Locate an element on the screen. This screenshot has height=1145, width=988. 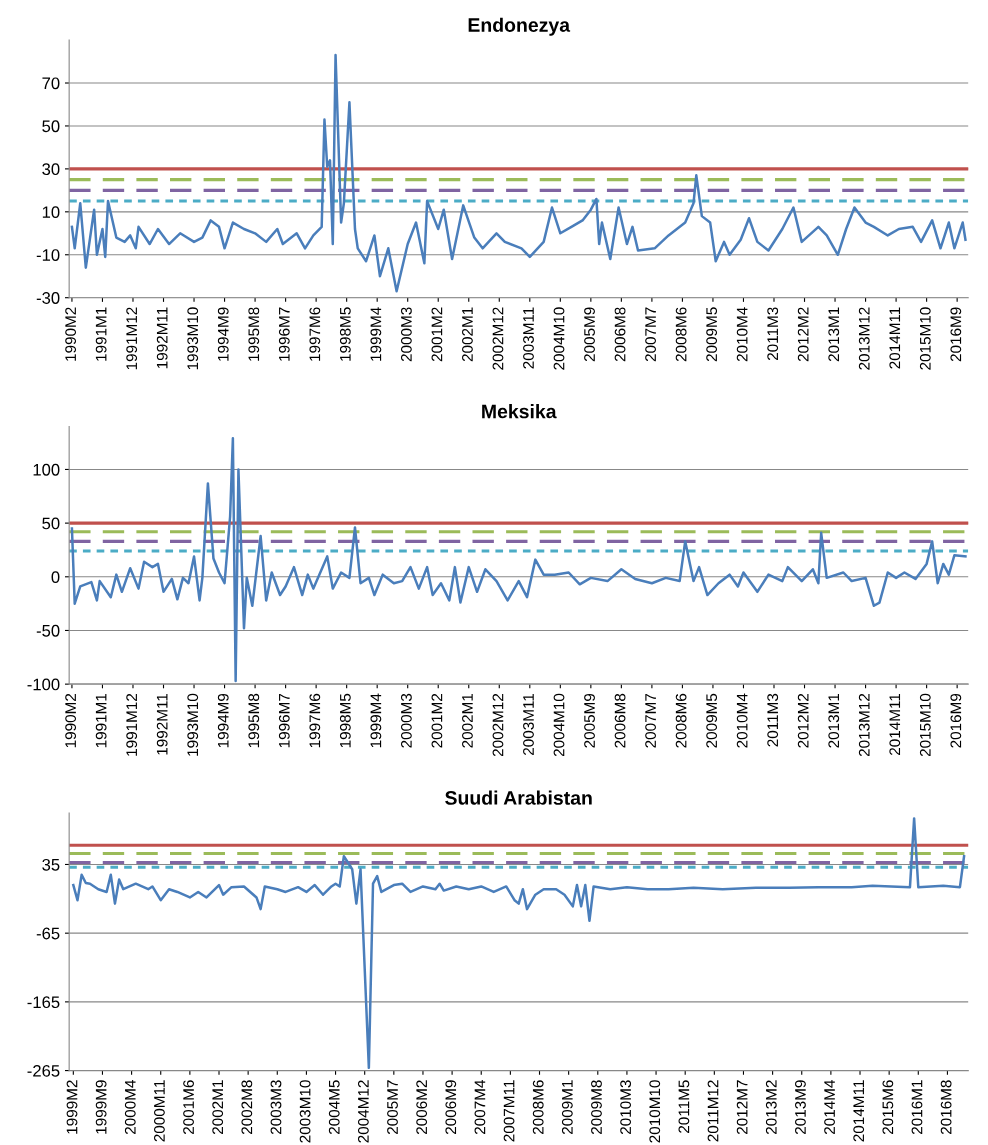
y-tick-label: 30 is located at coordinates (51, 169).